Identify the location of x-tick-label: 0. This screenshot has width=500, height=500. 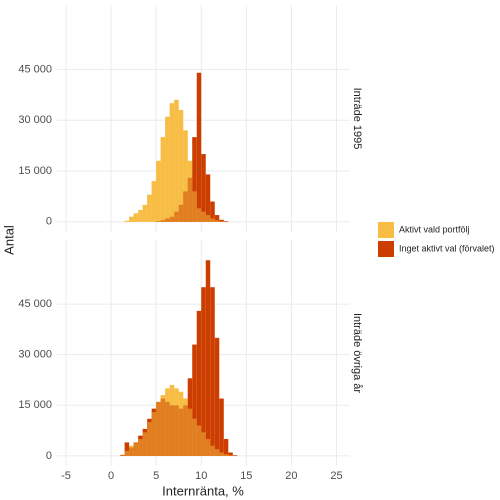
(111, 476).